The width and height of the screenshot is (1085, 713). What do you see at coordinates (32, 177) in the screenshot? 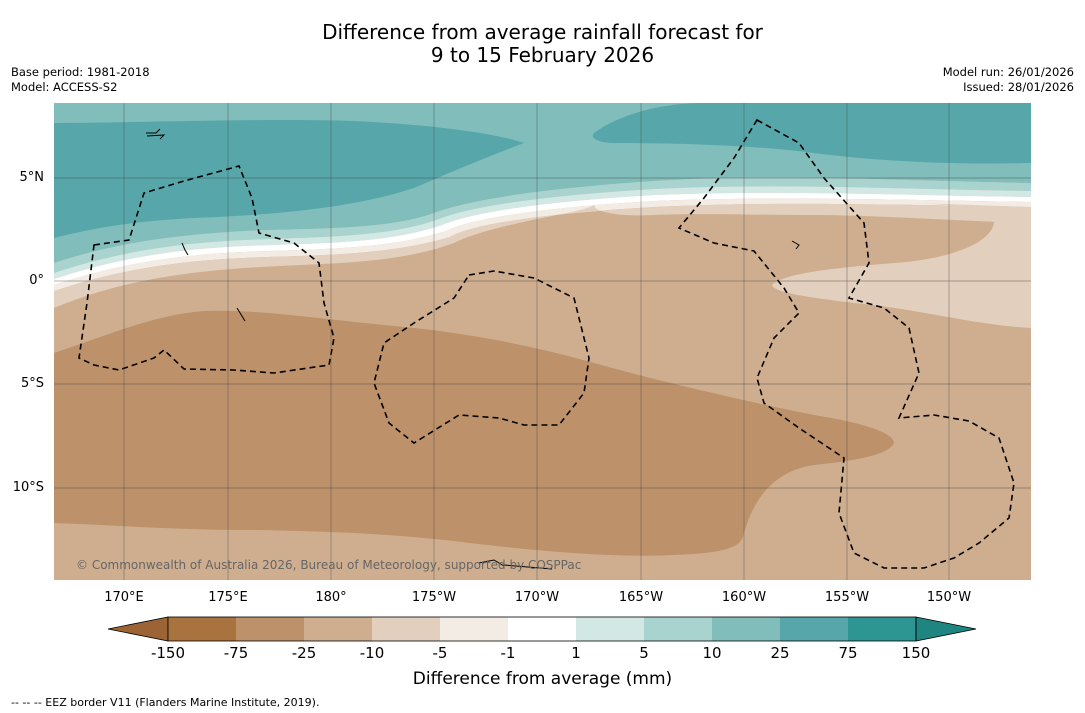
I see `lat-label-5N: 5°N` at bounding box center [32, 177].